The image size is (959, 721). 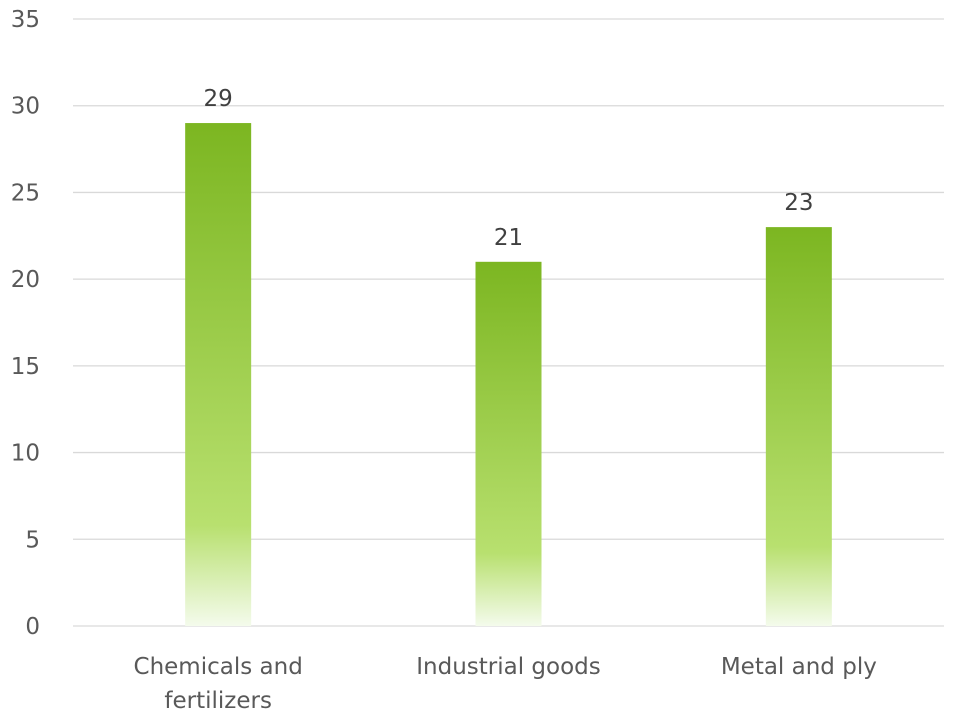 What do you see at coordinates (25, 193) in the screenshot?
I see `y-tick-label: 25` at bounding box center [25, 193].